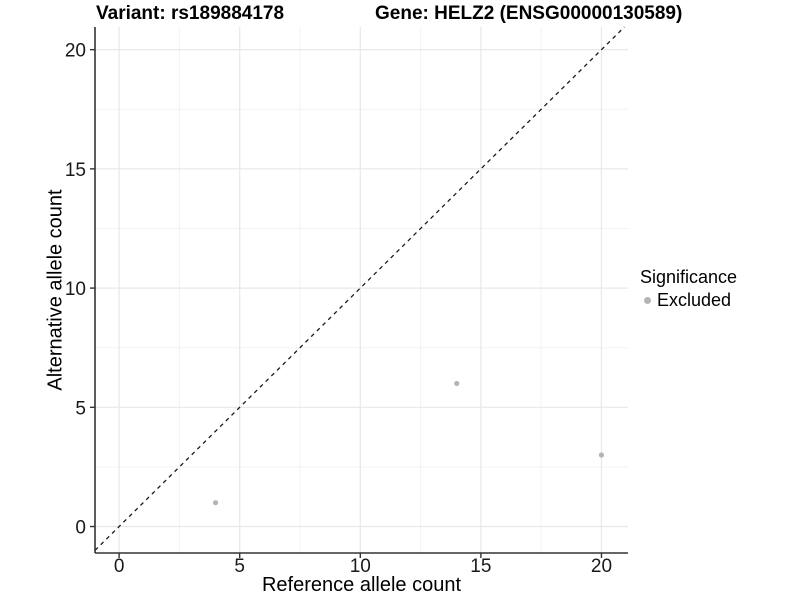 The height and width of the screenshot is (600, 800). What do you see at coordinates (80, 528) in the screenshot?
I see `y-tick-label: 0` at bounding box center [80, 528].